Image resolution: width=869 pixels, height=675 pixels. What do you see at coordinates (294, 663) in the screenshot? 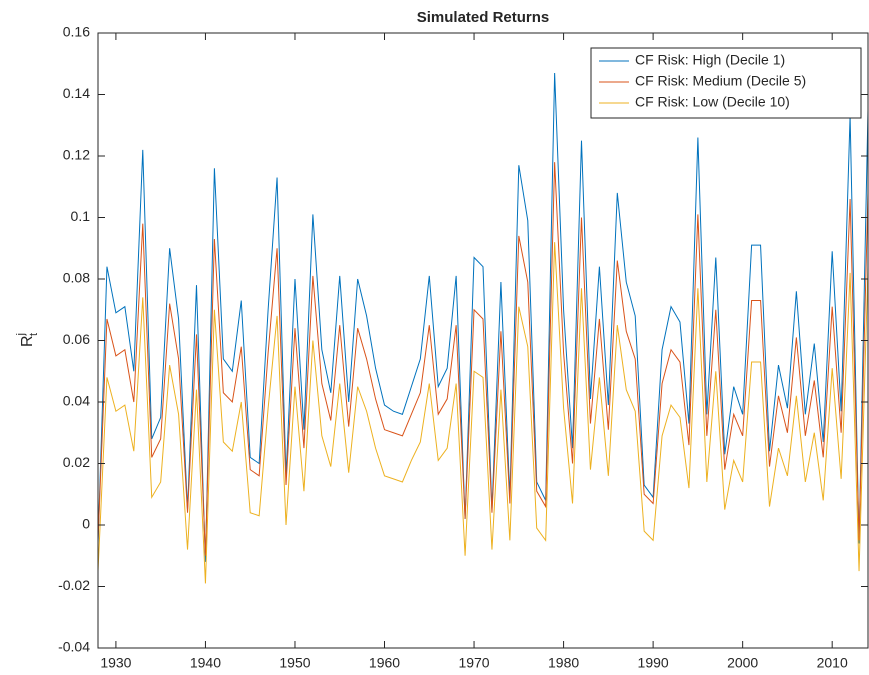
I see `x-tick-label: 1950` at bounding box center [294, 663].